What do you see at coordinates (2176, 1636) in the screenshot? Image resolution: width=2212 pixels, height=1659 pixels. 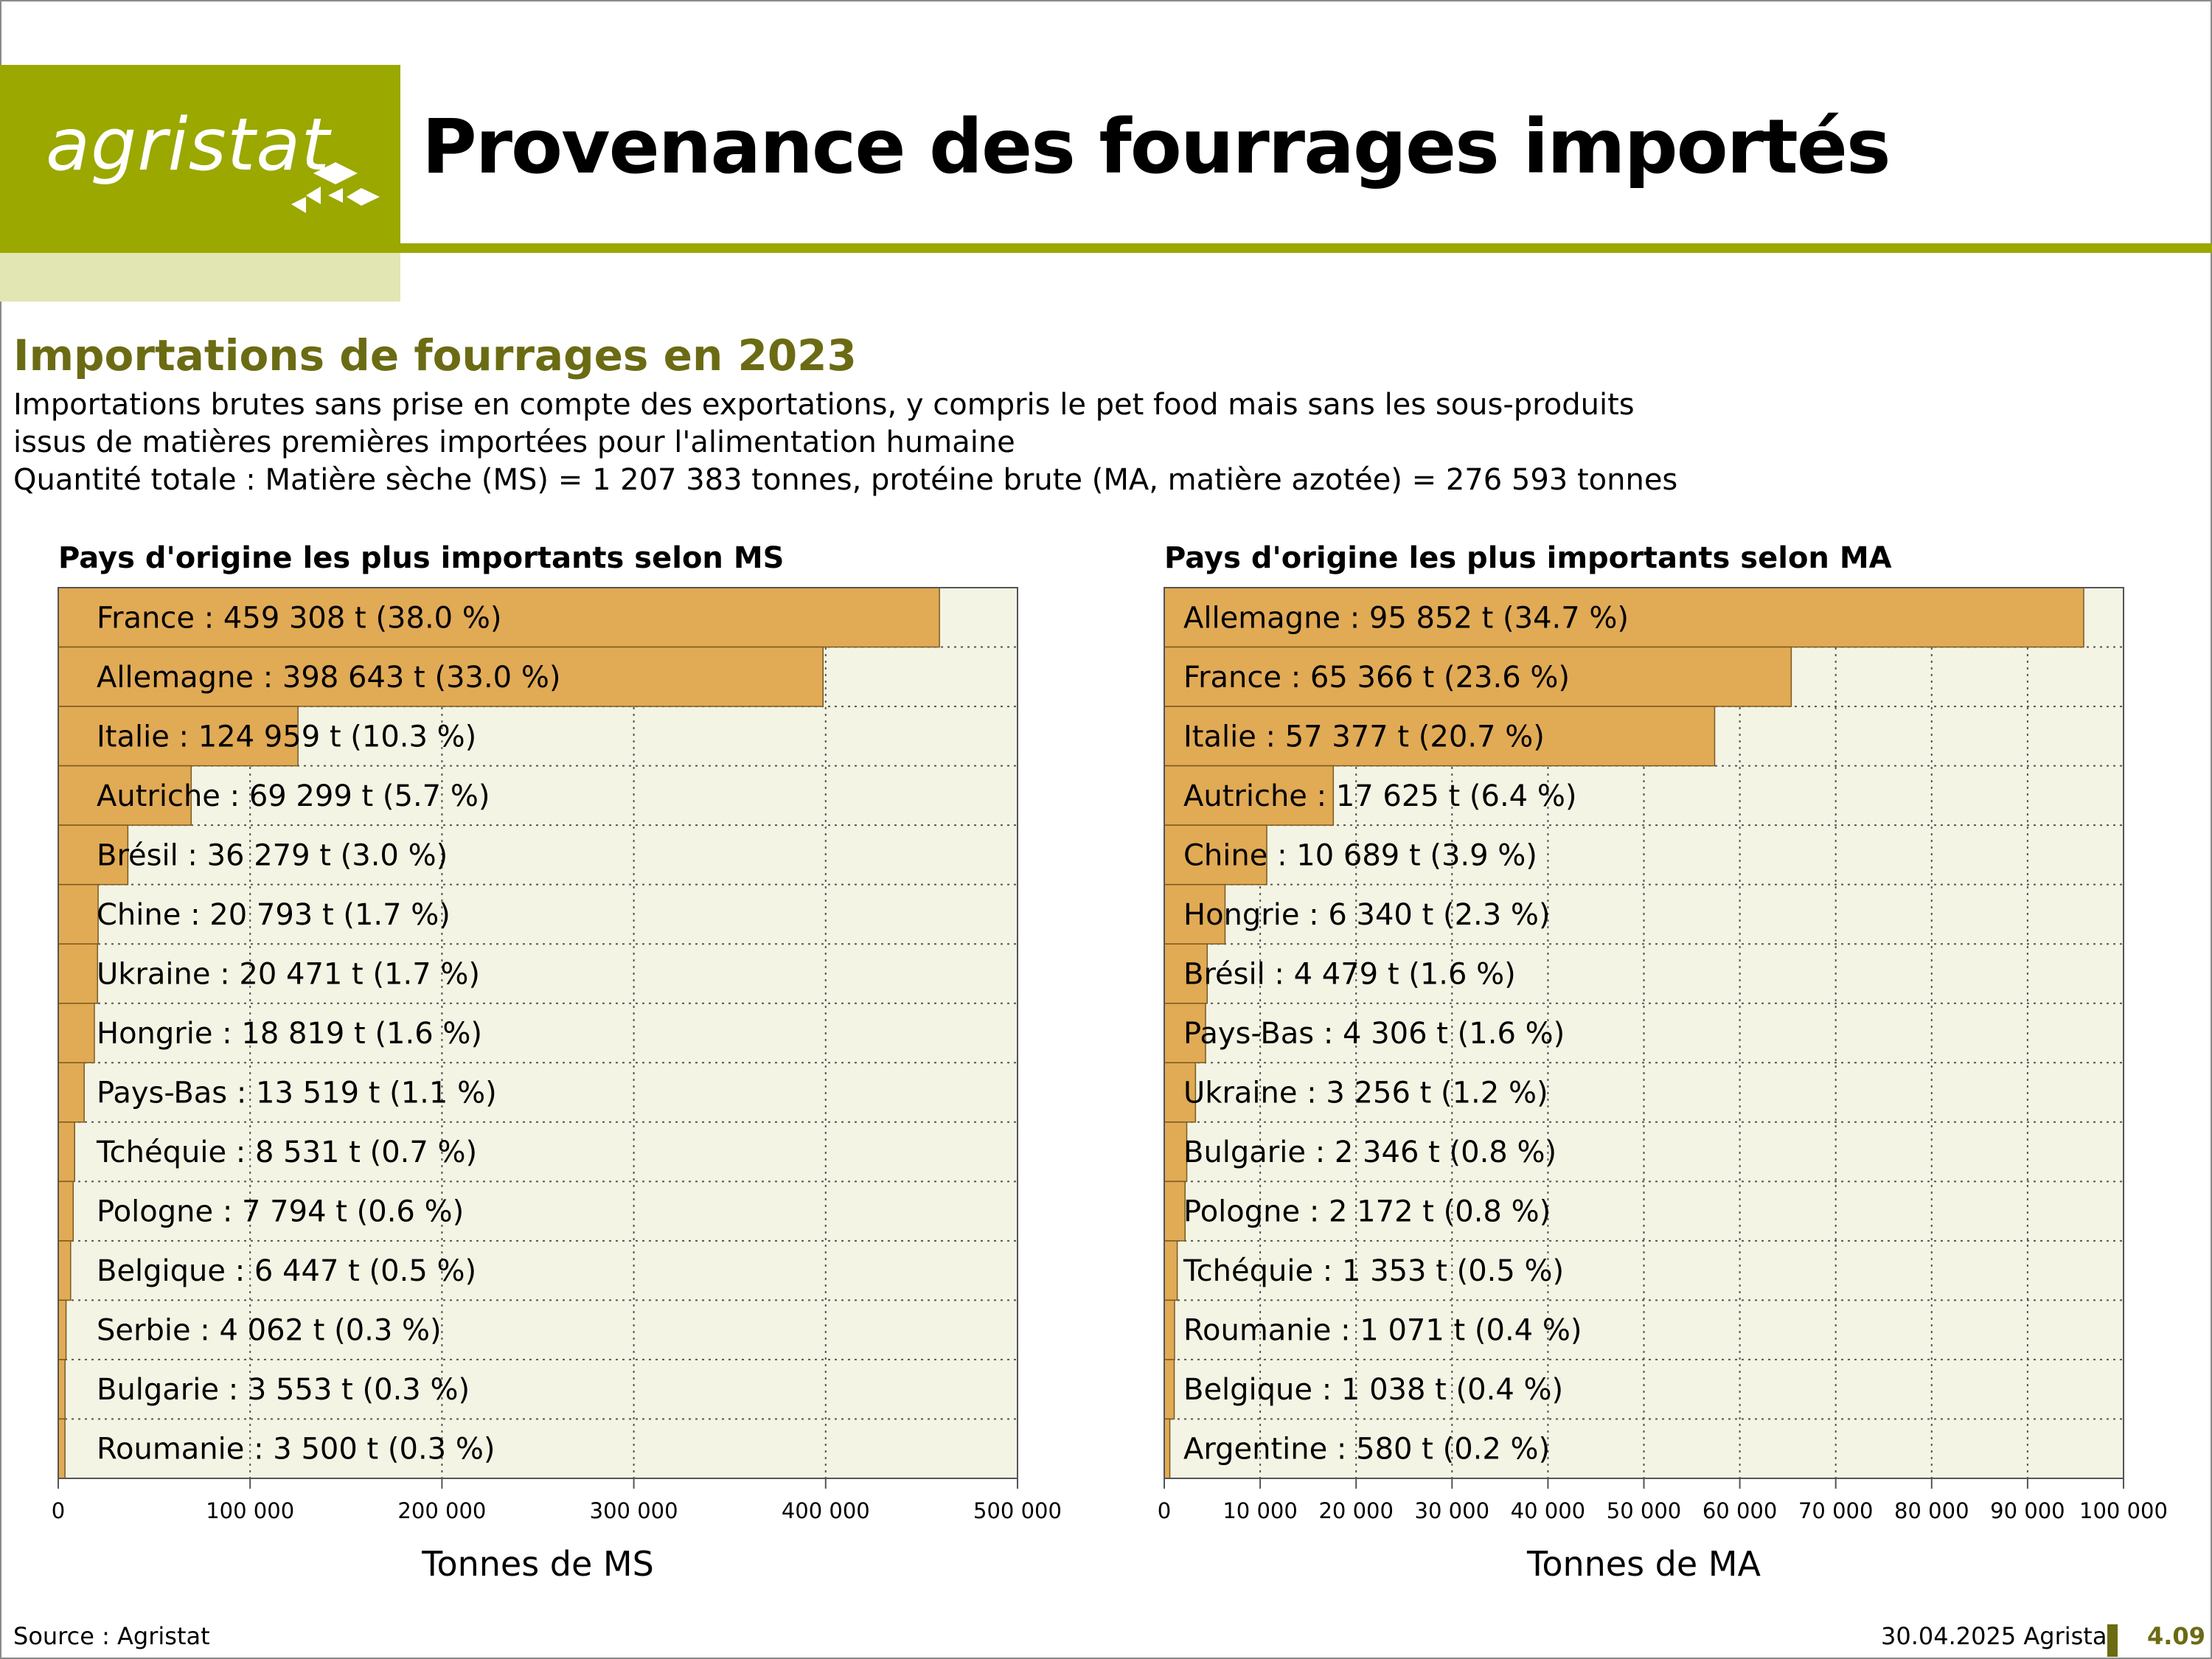 I see `page-number: 4.09` at bounding box center [2176, 1636].